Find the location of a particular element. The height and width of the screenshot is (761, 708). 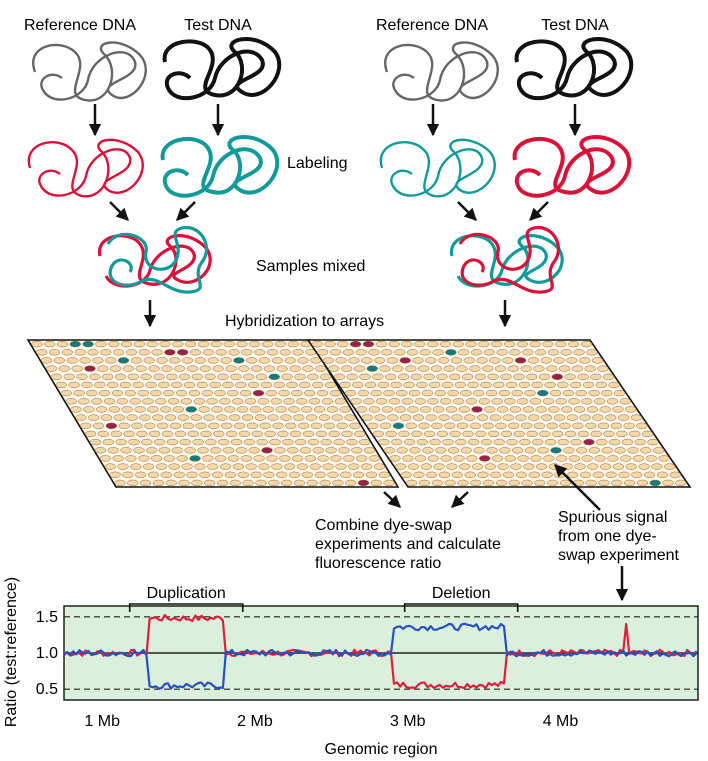

y-tick-label: 1.5 is located at coordinates (47, 617).